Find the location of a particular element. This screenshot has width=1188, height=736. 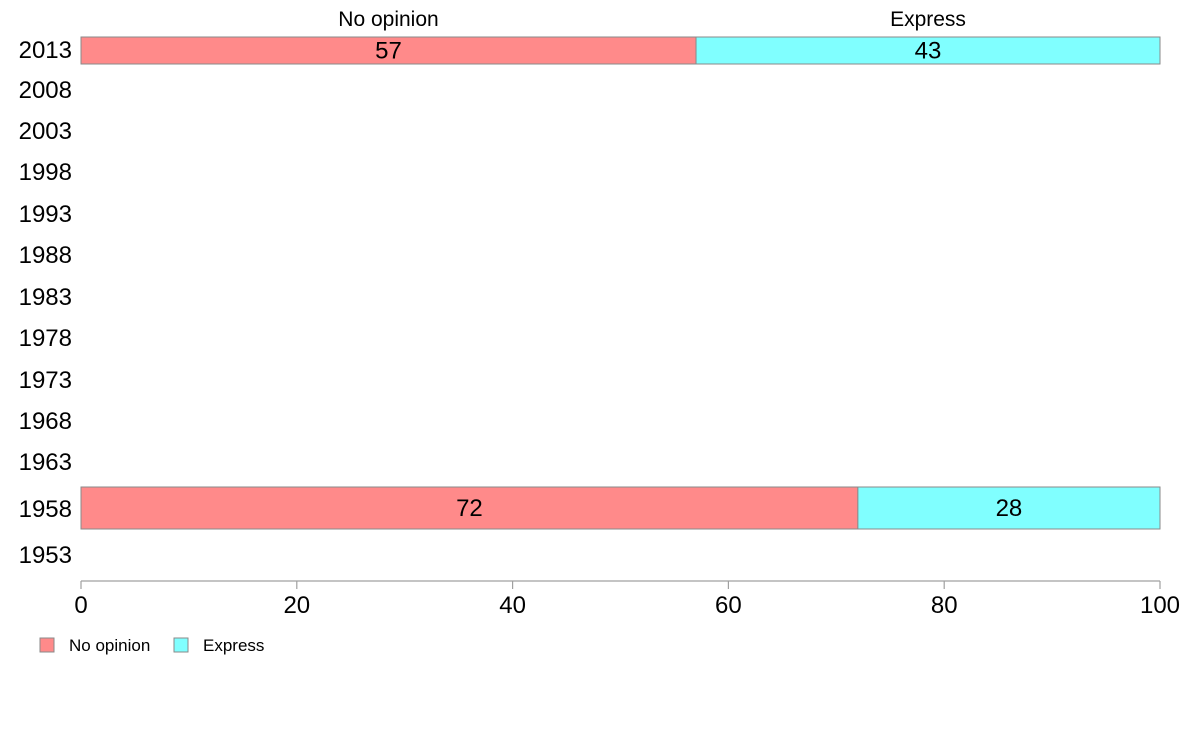

bar-2013-no-opinion is located at coordinates (388, 50).